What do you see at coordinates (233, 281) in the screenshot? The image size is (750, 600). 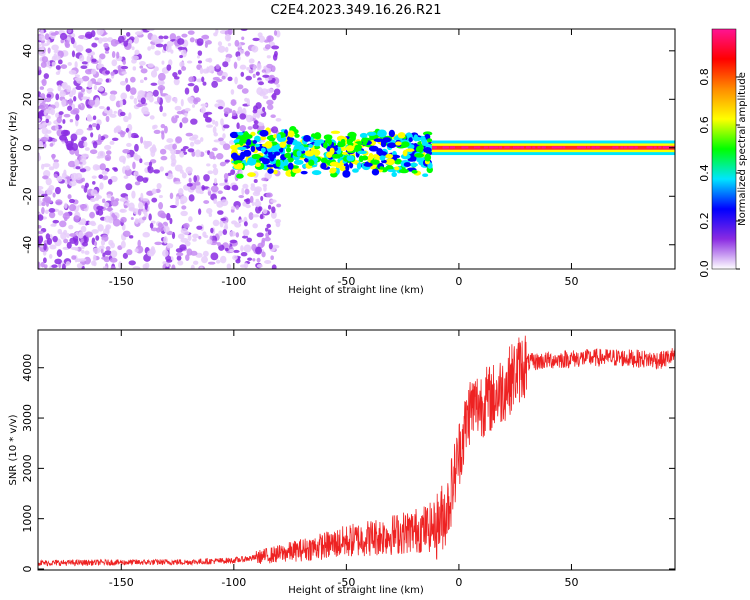 I see `spectrogram-x-tick-label: -100` at bounding box center [233, 281].